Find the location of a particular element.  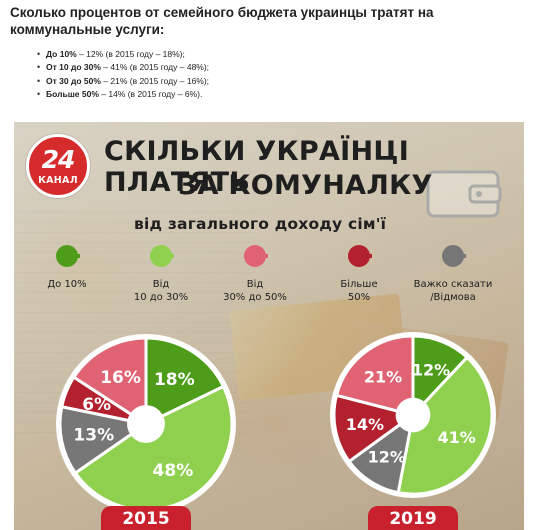

logo-number: 24 is located at coordinates (58, 159).